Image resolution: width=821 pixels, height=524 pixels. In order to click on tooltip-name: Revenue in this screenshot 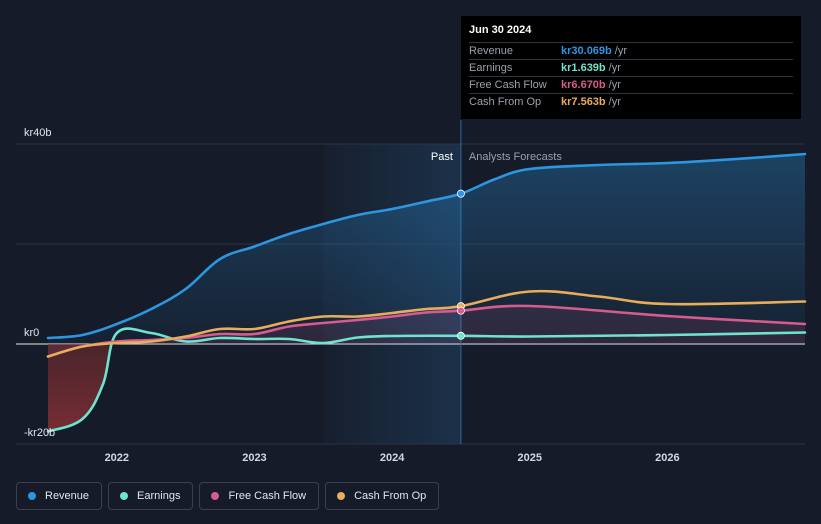, I will do `click(491, 51)`.